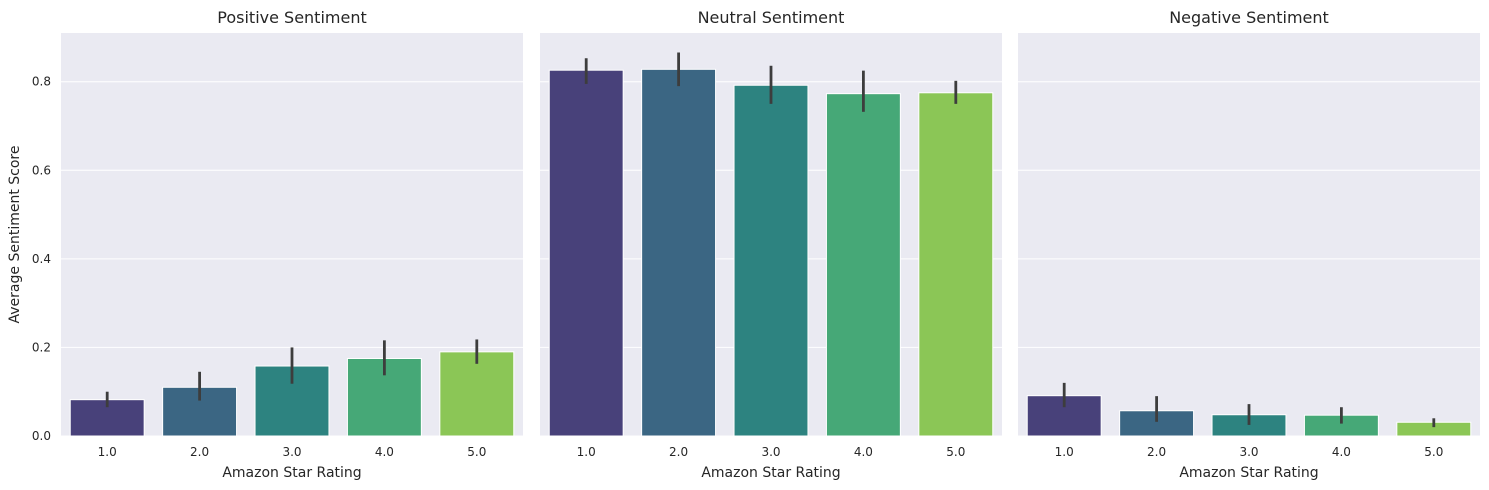 The image size is (1489, 490). What do you see at coordinates (863, 265) in the screenshot?
I see `bar-4.0` at bounding box center [863, 265].